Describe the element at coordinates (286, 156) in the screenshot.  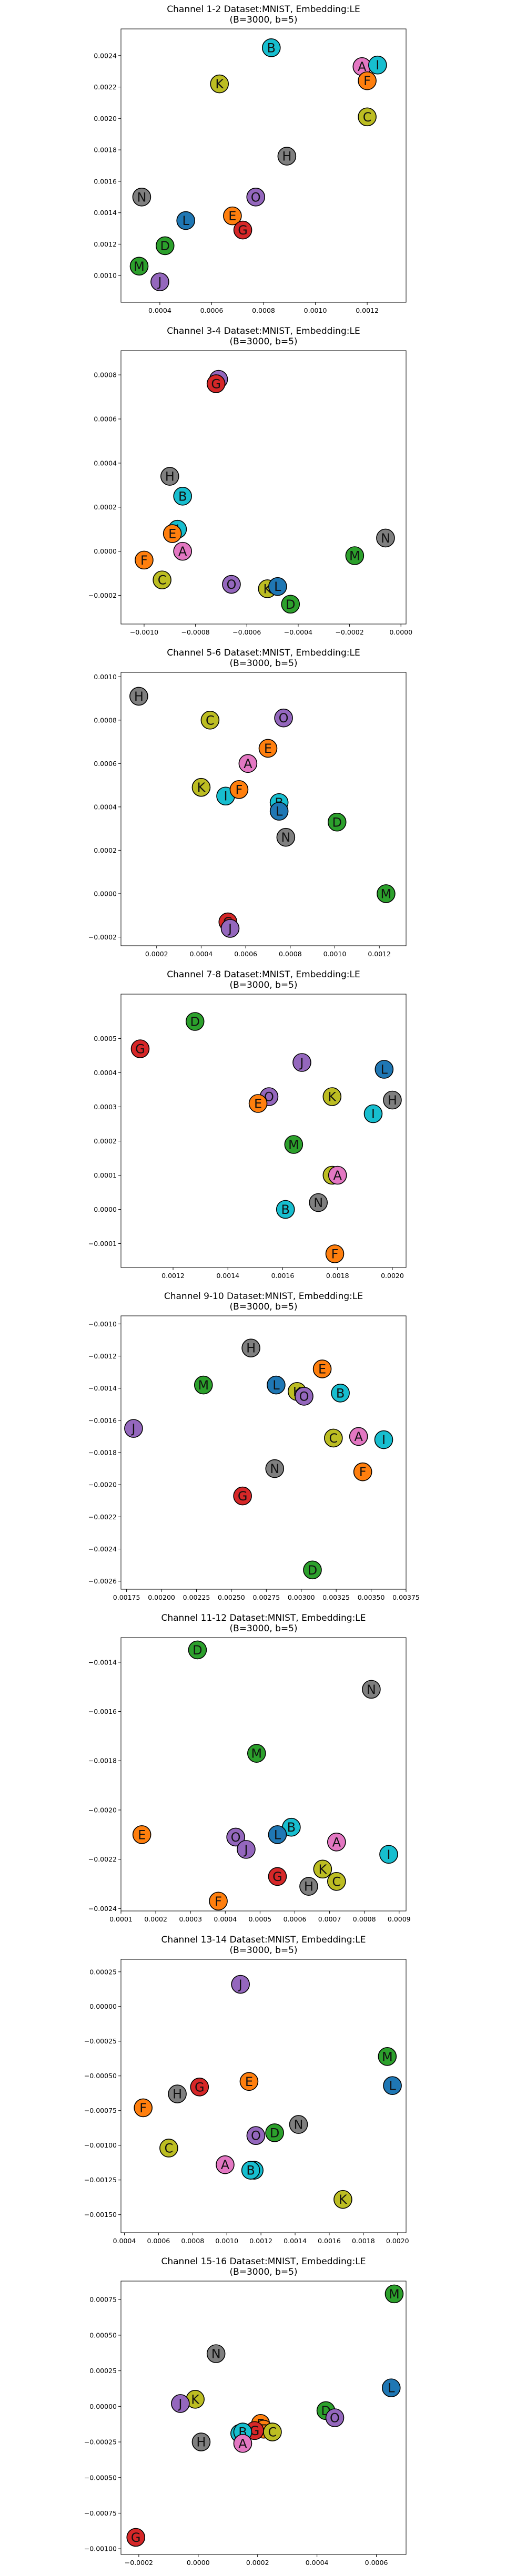
I see `point-label: H` at that location.